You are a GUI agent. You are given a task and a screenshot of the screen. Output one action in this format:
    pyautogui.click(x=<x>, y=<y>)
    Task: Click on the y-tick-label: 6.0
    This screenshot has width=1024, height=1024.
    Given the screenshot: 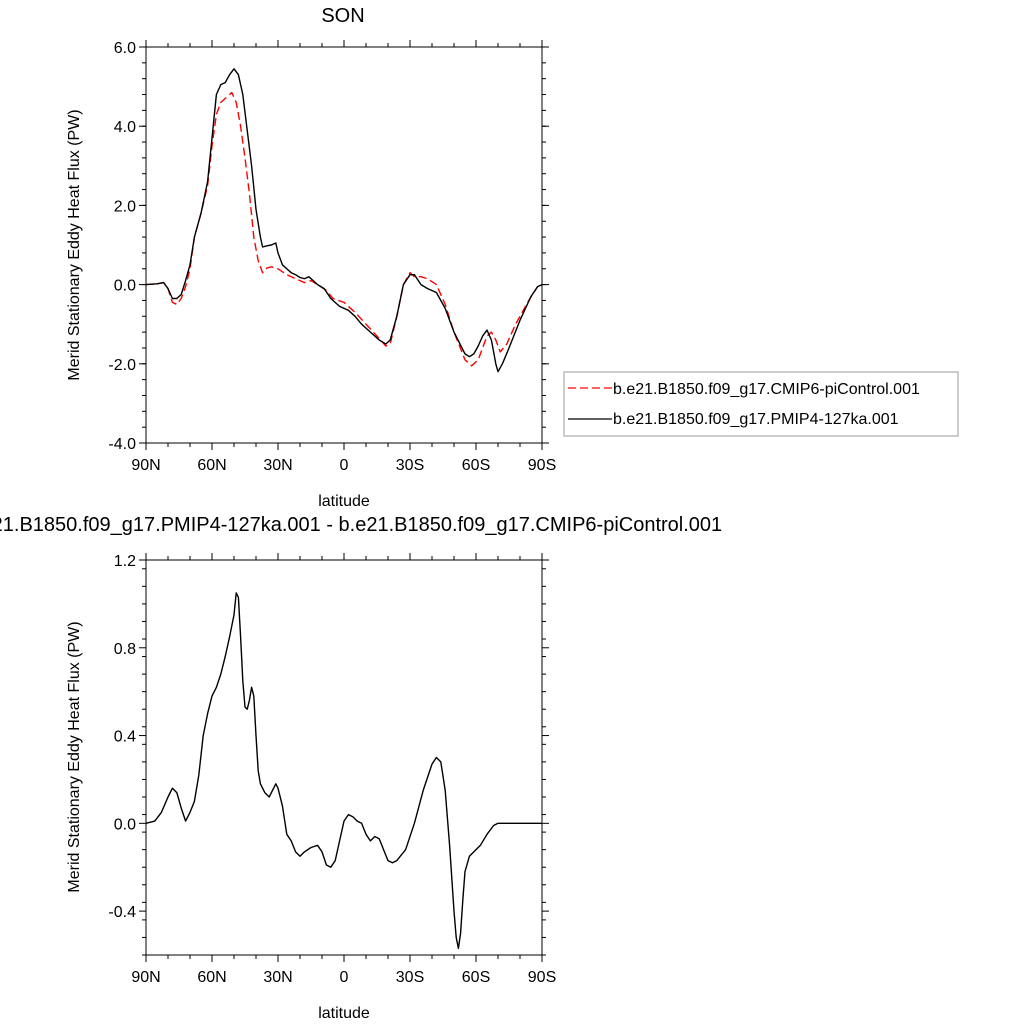 What is the action you would take?
    pyautogui.click(x=125, y=48)
    